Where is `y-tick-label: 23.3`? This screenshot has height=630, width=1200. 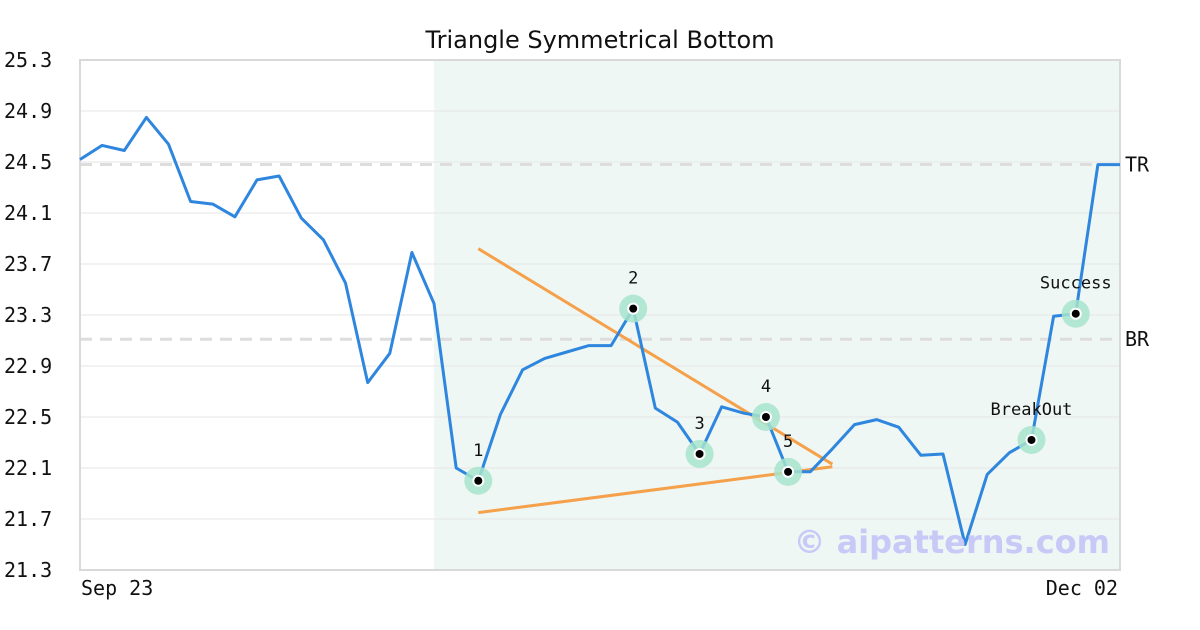 y-tick-label: 23.3 is located at coordinates (28, 315).